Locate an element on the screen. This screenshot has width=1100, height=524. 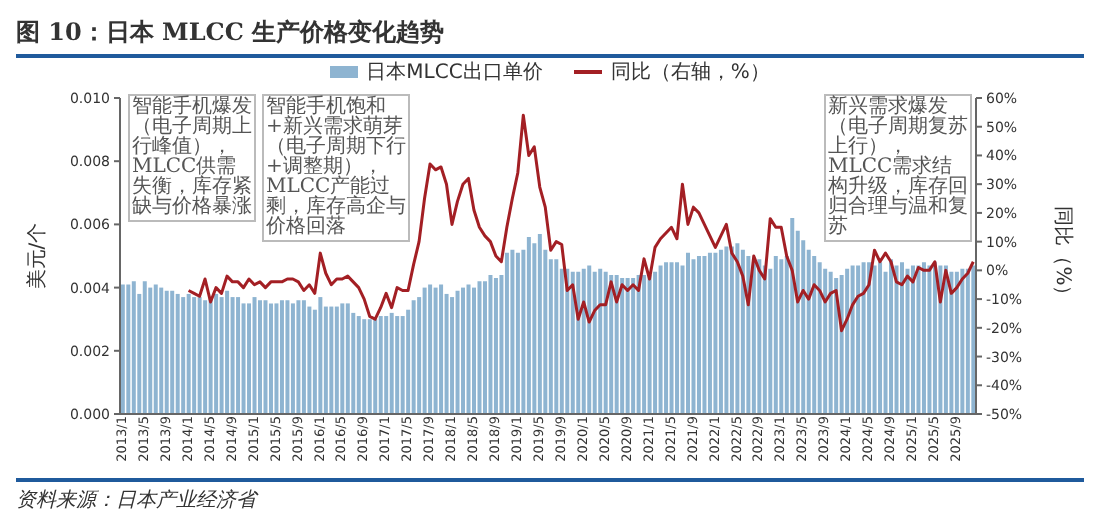
note-box: 智能手机爆发（电子周期上行峰值），MLCC供需失衡，库存紧缺与价格暴涨 is located at coordinates (192, 158).